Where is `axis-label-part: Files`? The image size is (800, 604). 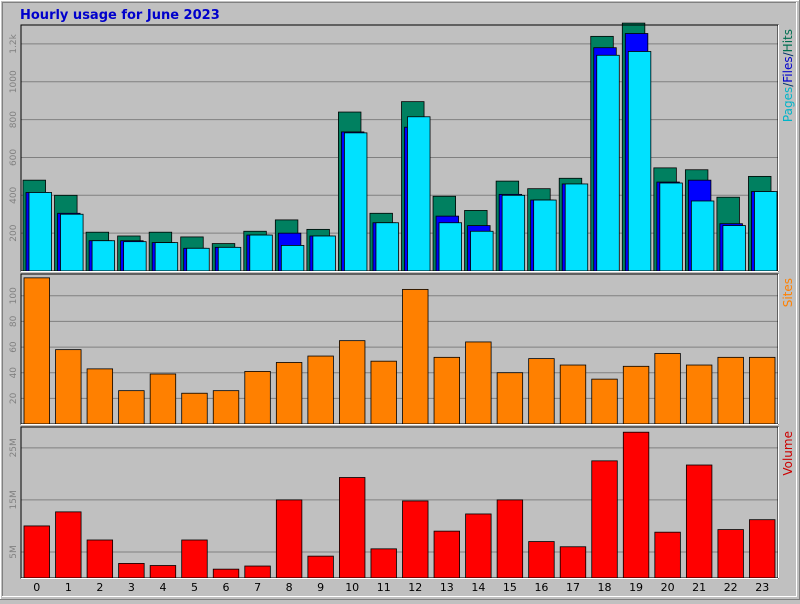
axis-label-part: Files is located at coordinates (788, 69).